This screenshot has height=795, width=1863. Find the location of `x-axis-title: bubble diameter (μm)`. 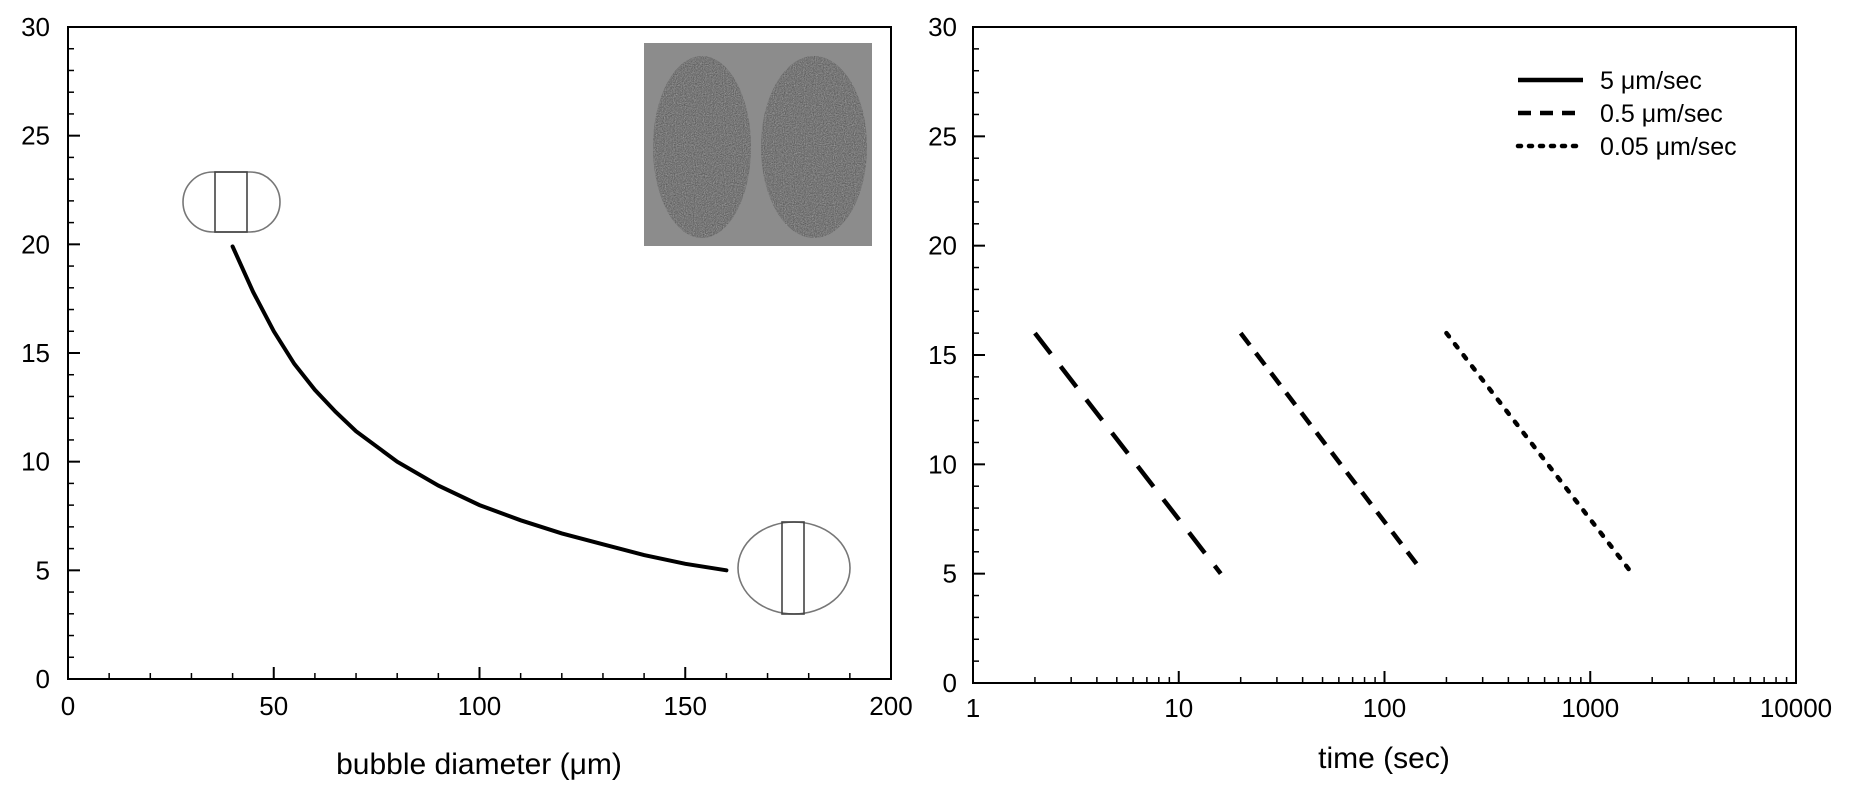

x-axis-title: bubble diameter (μm) is located at coordinates (479, 764).